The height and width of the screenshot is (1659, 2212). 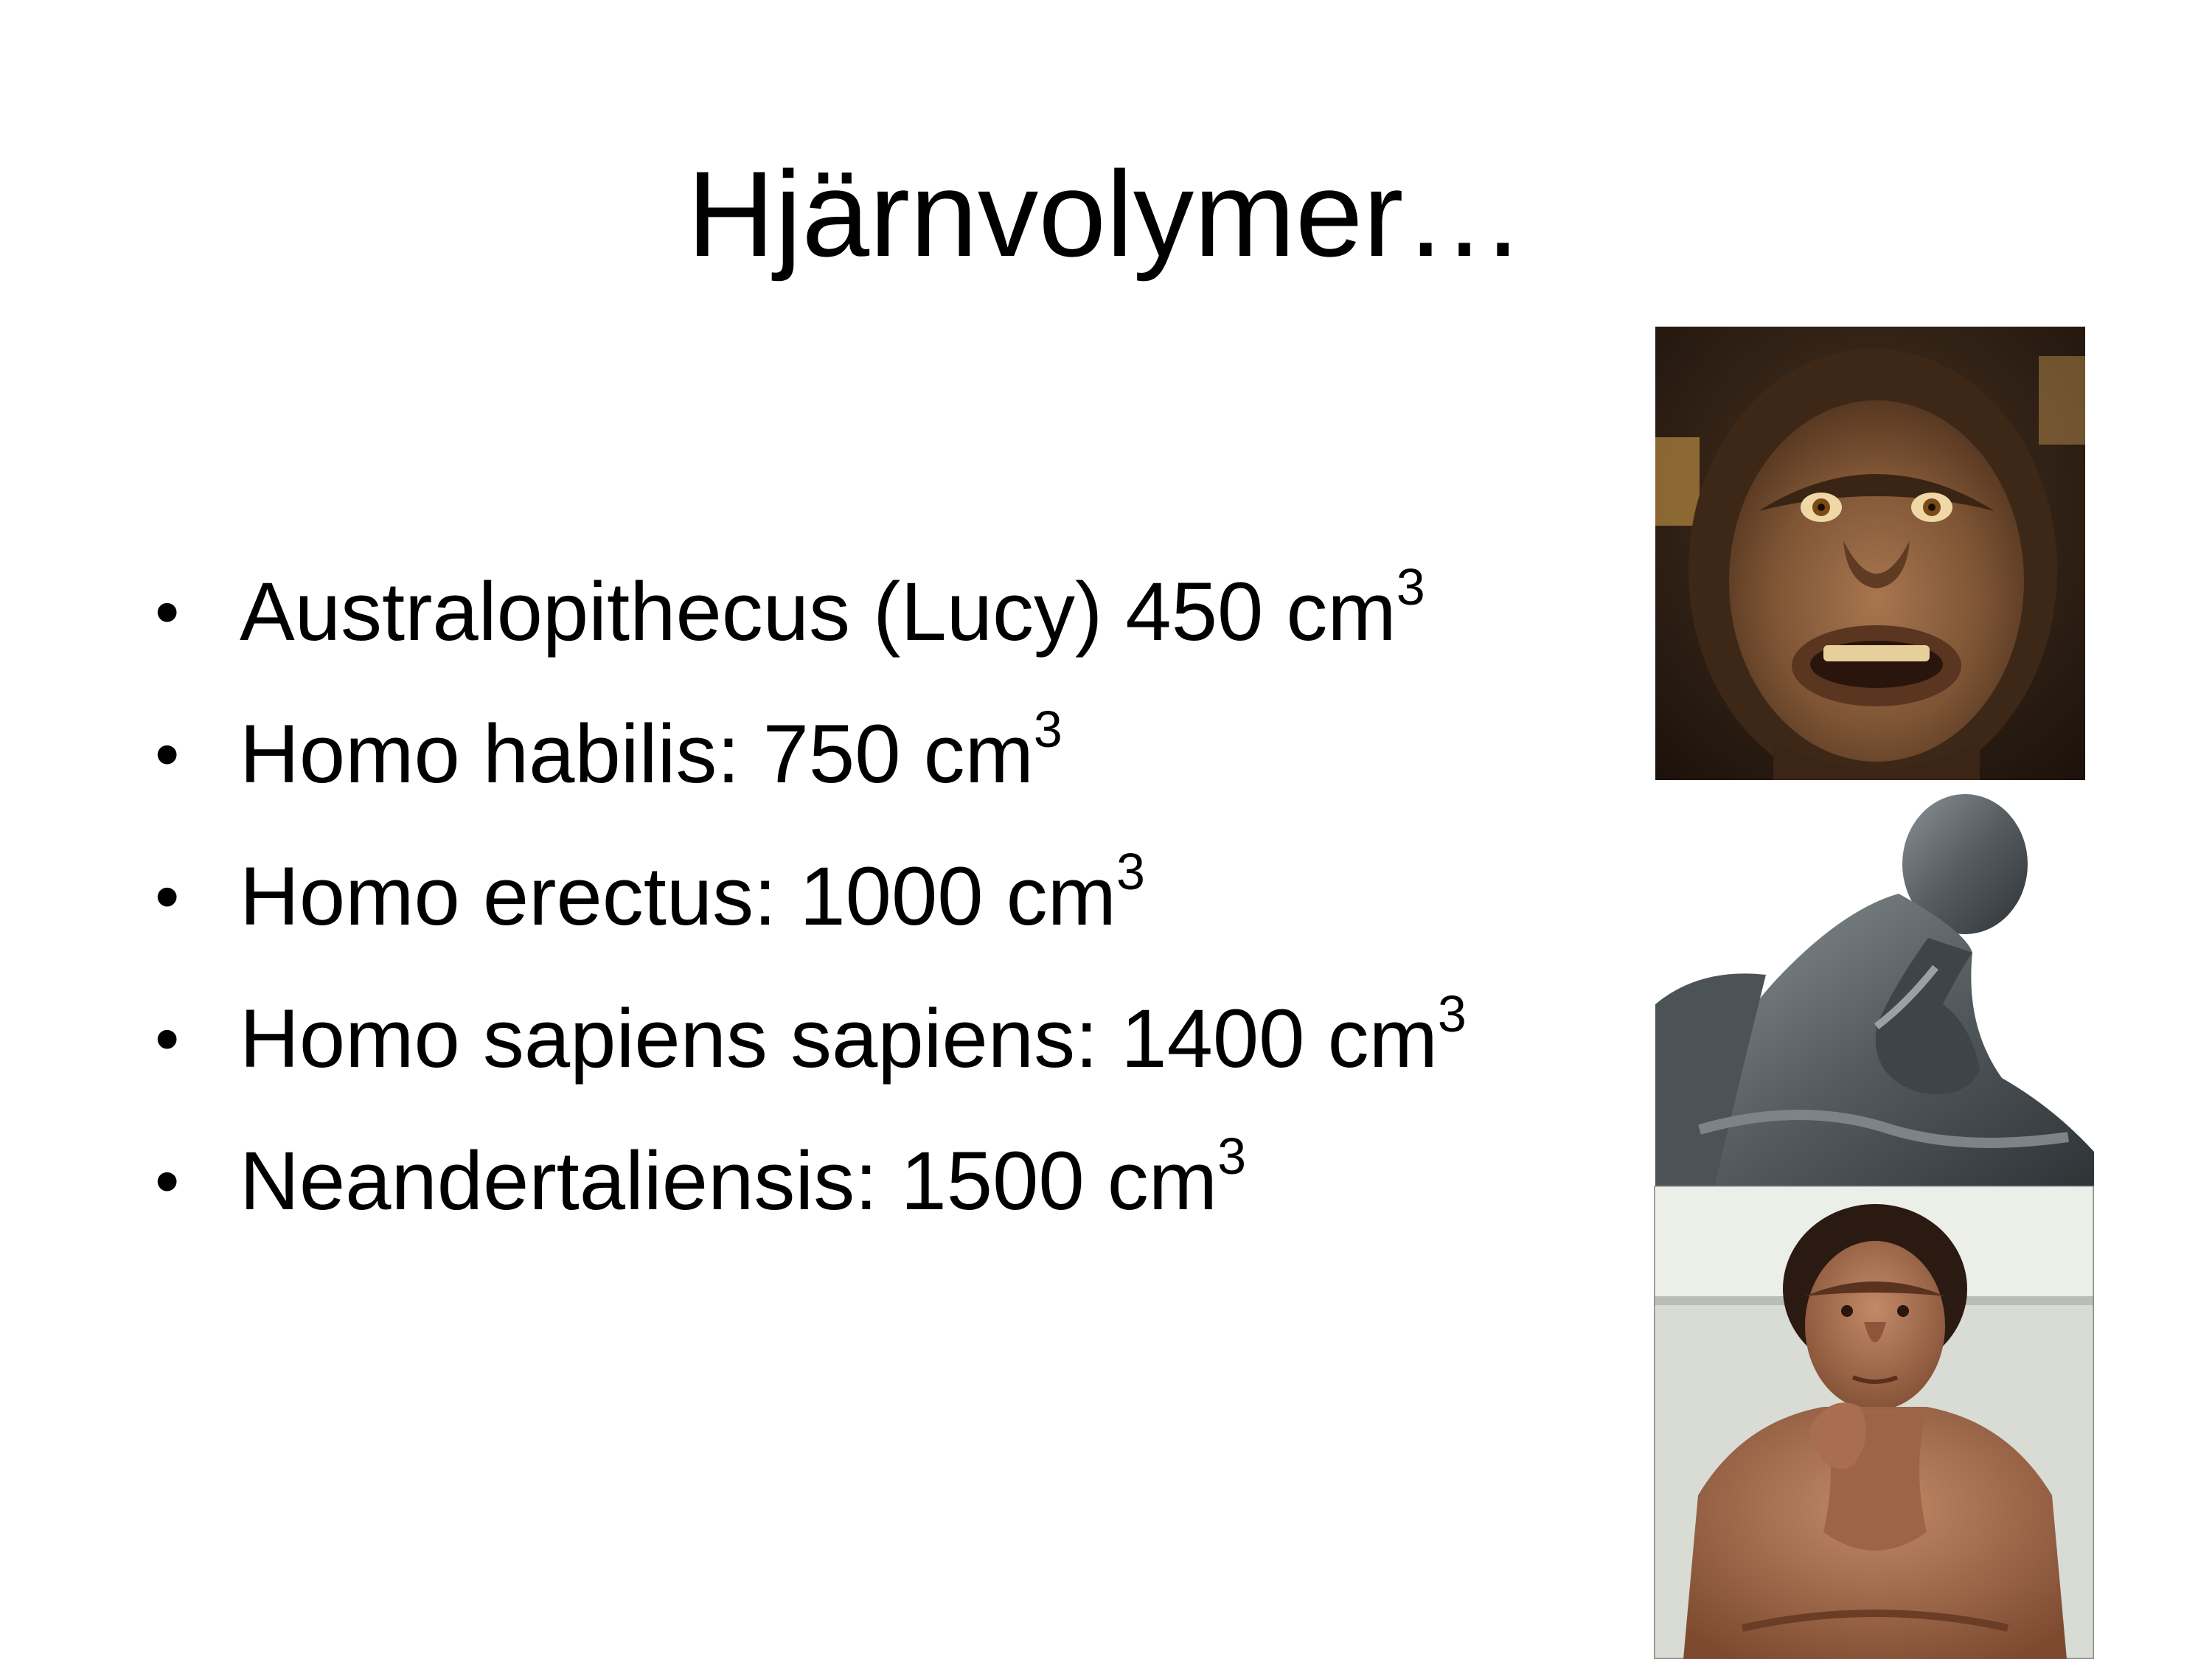 I want to click on thinker-statue-illustration, so click(x=1874, y=985).